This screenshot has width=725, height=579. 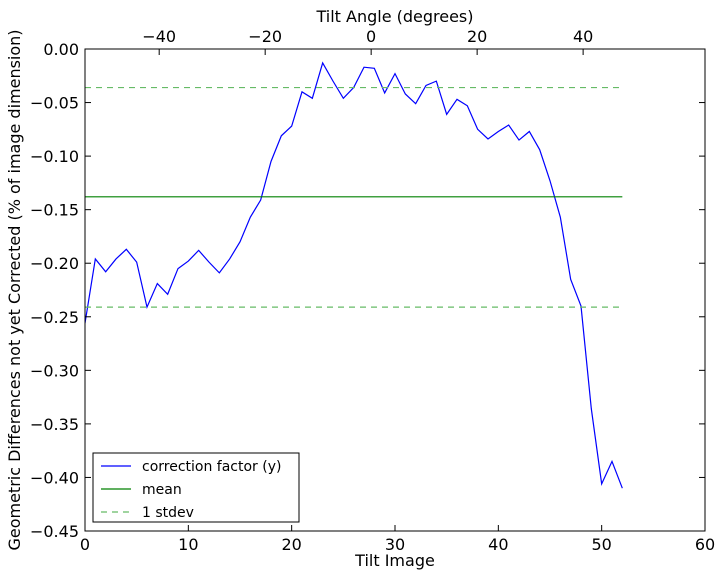 I want to click on y-tick-label: −0.35, so click(x=54, y=424).